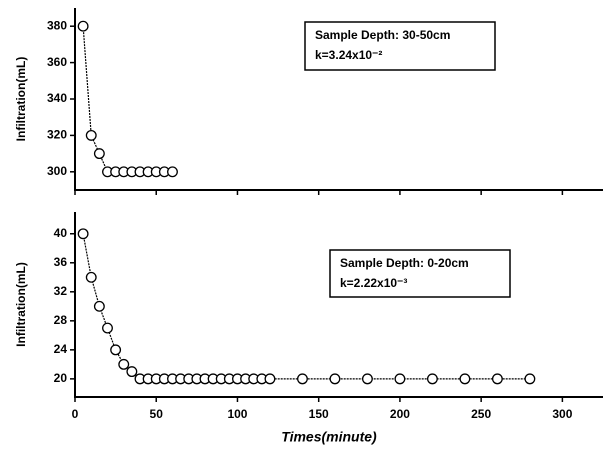 Image resolution: width=606 pixels, height=451 pixels. What do you see at coordinates (481, 414) in the screenshot?
I see `x-tick-label: 250` at bounding box center [481, 414].